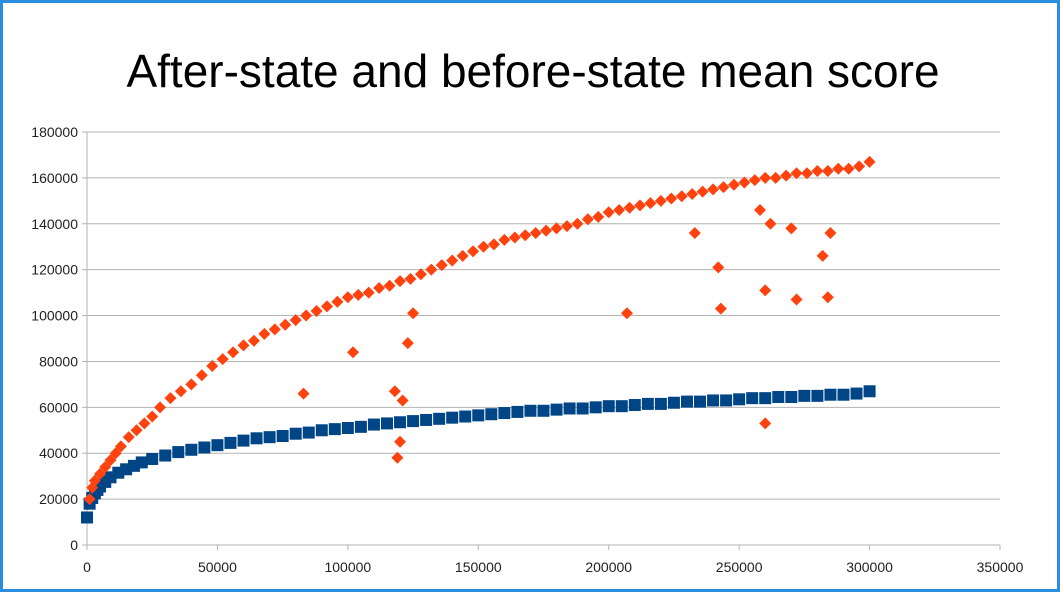  I want to click on x-tick-label: 50000, so click(217, 567).